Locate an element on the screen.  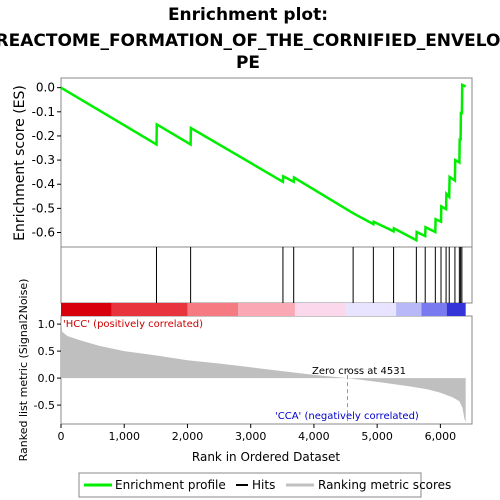
metric-y-tick-label: 1.0 is located at coordinates (47, 324).